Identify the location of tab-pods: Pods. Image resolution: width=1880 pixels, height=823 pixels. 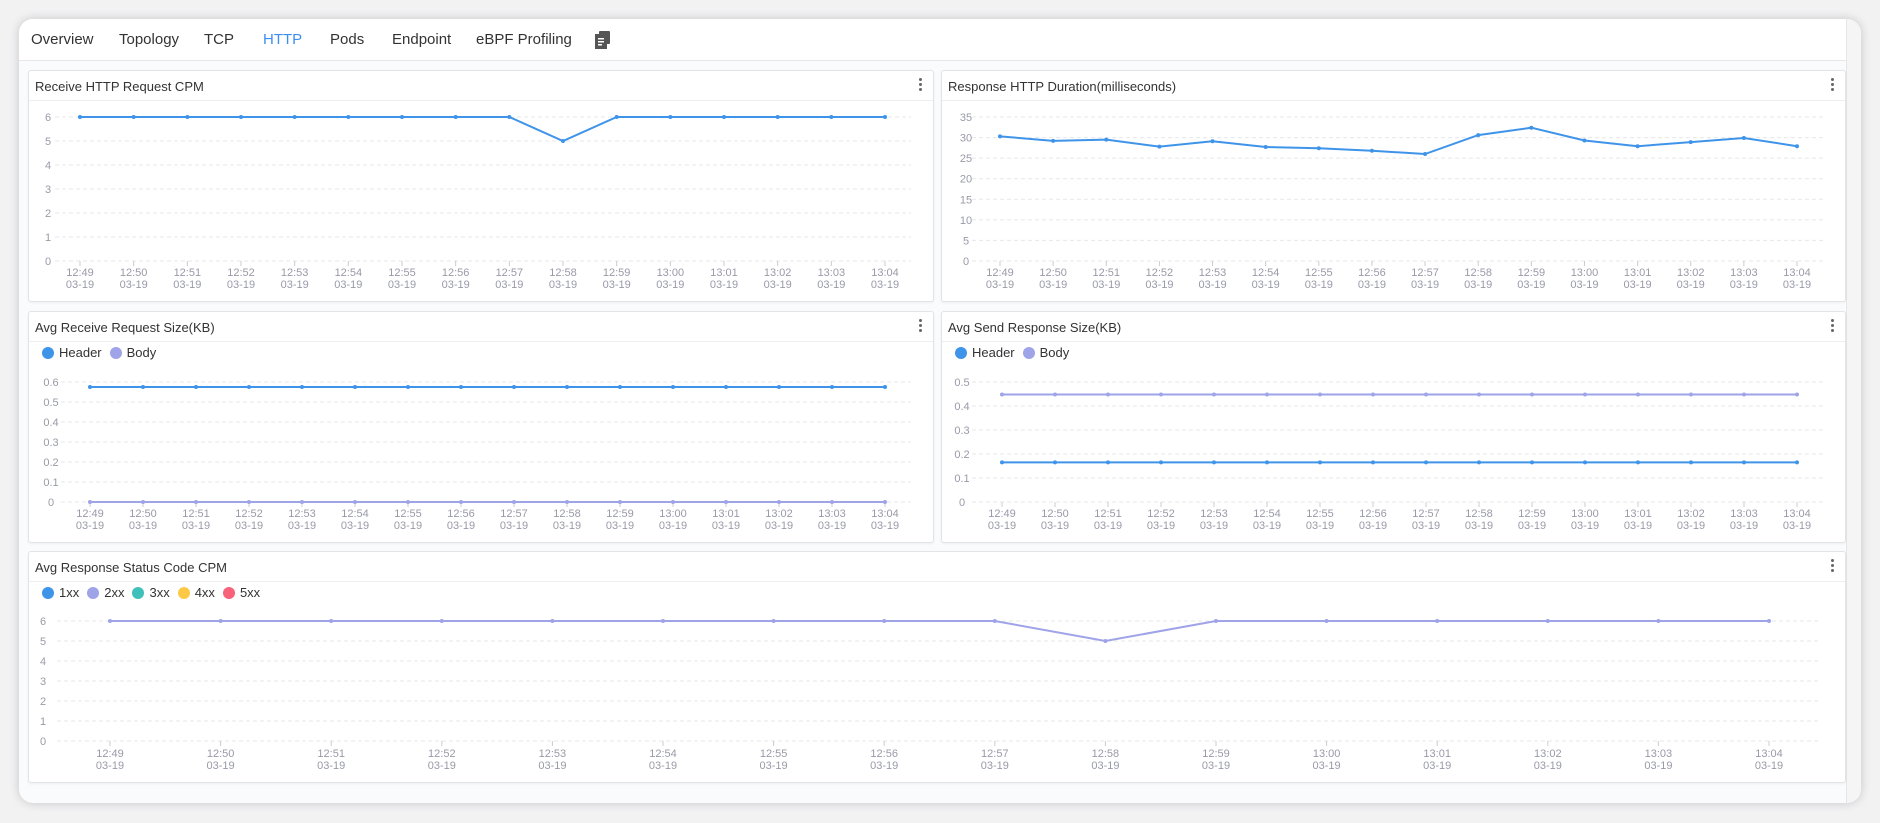
(347, 39).